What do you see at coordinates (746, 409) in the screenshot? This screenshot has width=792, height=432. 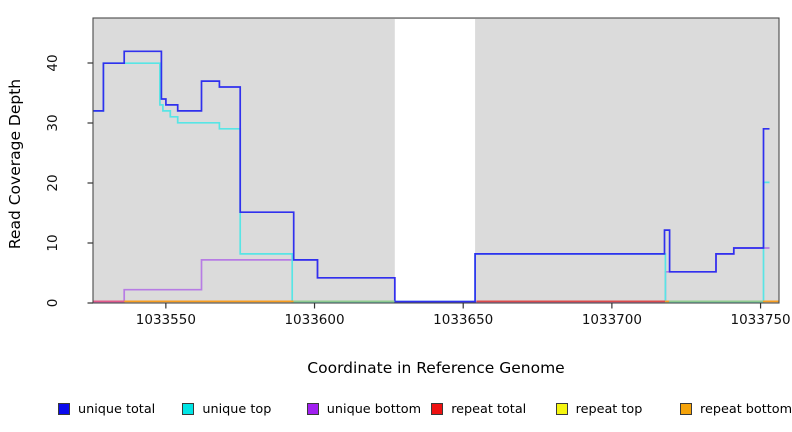 I see `legend-label: repeat bottom` at bounding box center [746, 409].